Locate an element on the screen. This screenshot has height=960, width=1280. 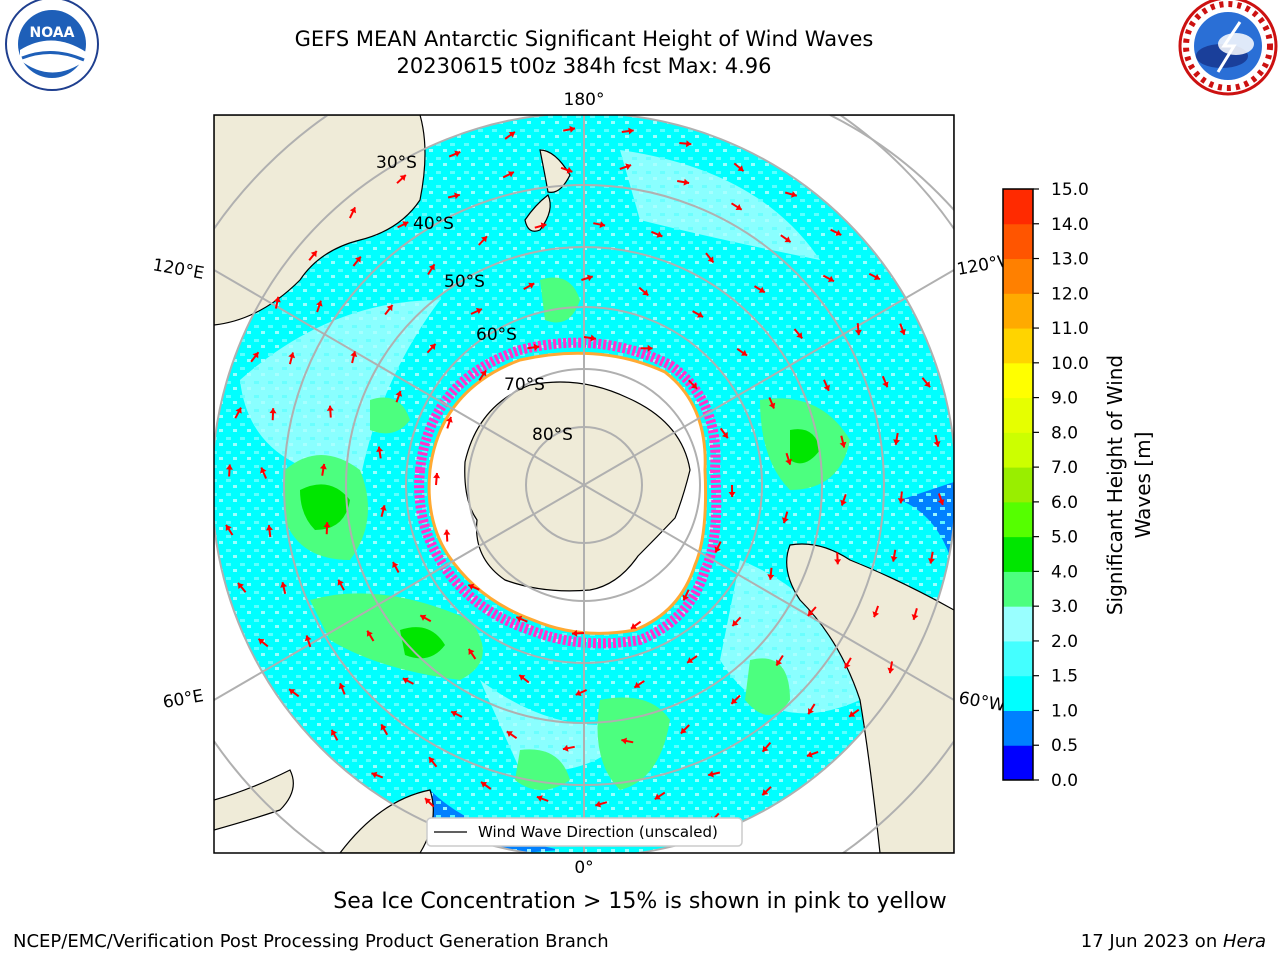
colorbar-tick-label: 1.0 is located at coordinates (1064, 711).